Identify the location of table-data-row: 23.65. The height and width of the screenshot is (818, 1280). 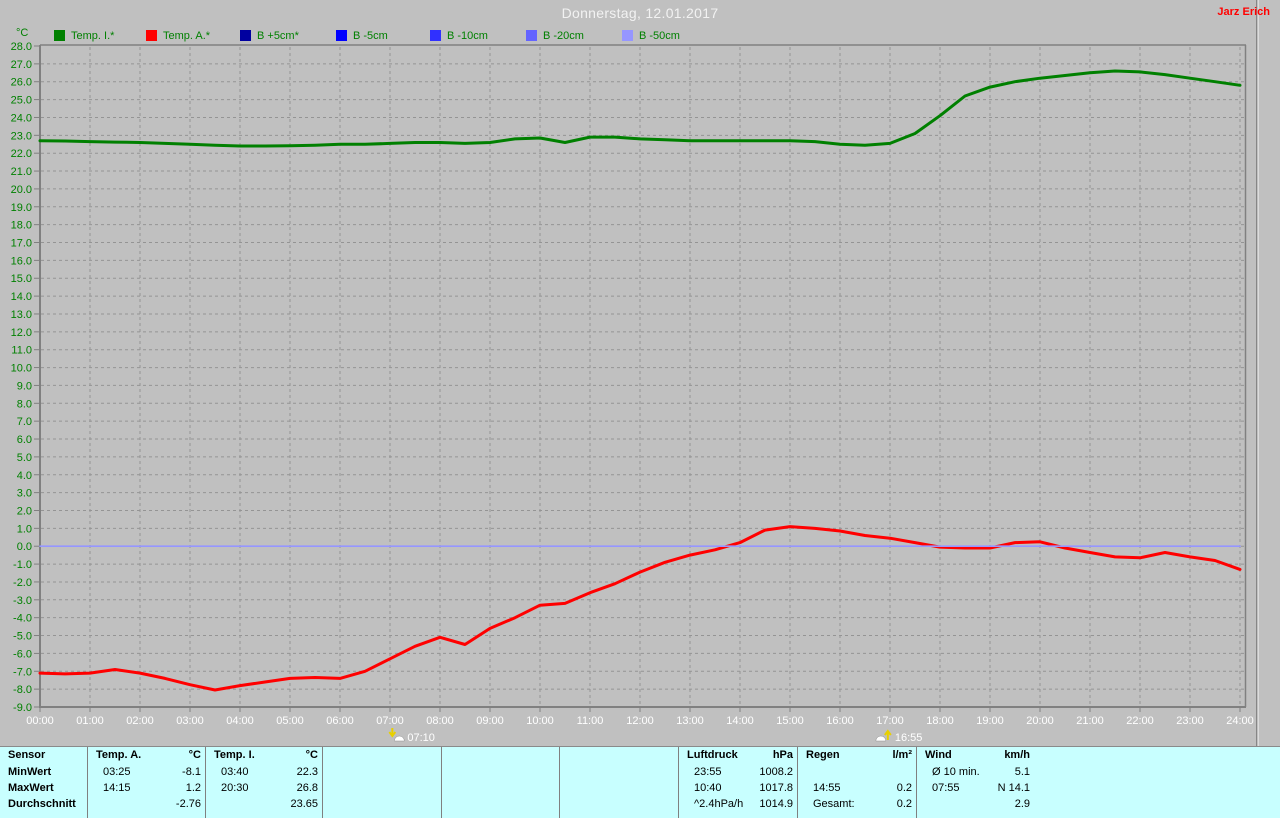
(264, 804).